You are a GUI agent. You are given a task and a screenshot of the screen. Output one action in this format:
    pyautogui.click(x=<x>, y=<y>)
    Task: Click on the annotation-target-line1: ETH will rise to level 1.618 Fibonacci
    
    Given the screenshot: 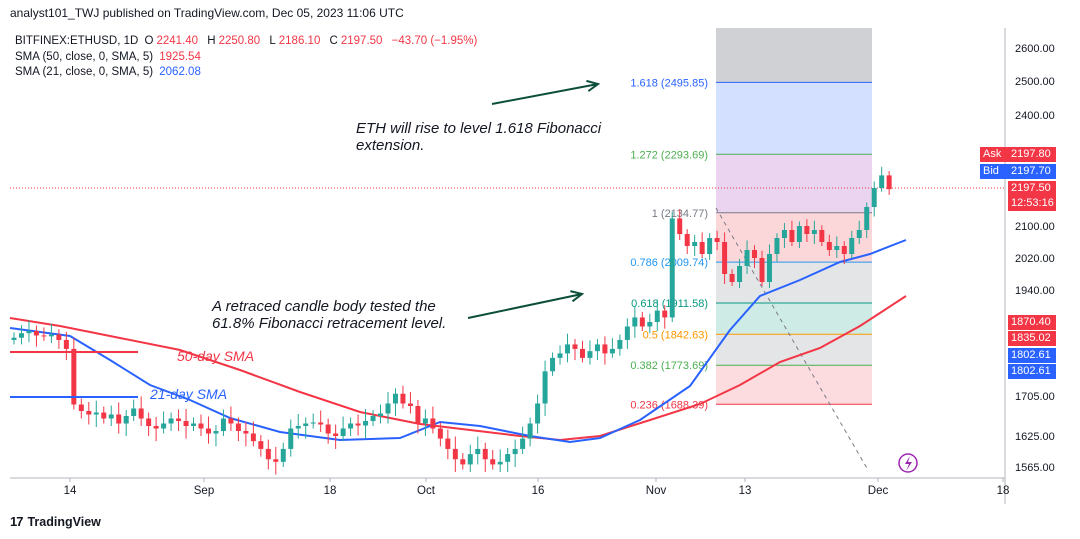 What is the action you would take?
    pyautogui.click(x=479, y=128)
    